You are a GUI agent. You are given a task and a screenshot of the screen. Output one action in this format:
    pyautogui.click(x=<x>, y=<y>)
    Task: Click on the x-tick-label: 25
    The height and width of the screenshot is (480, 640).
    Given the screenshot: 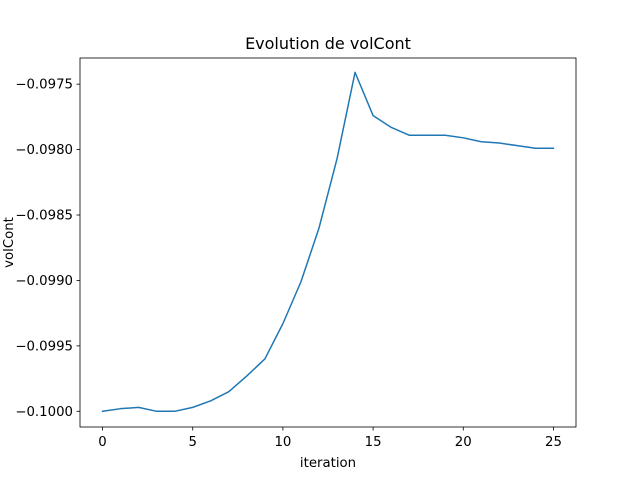 What is the action you would take?
    pyautogui.click(x=553, y=442)
    